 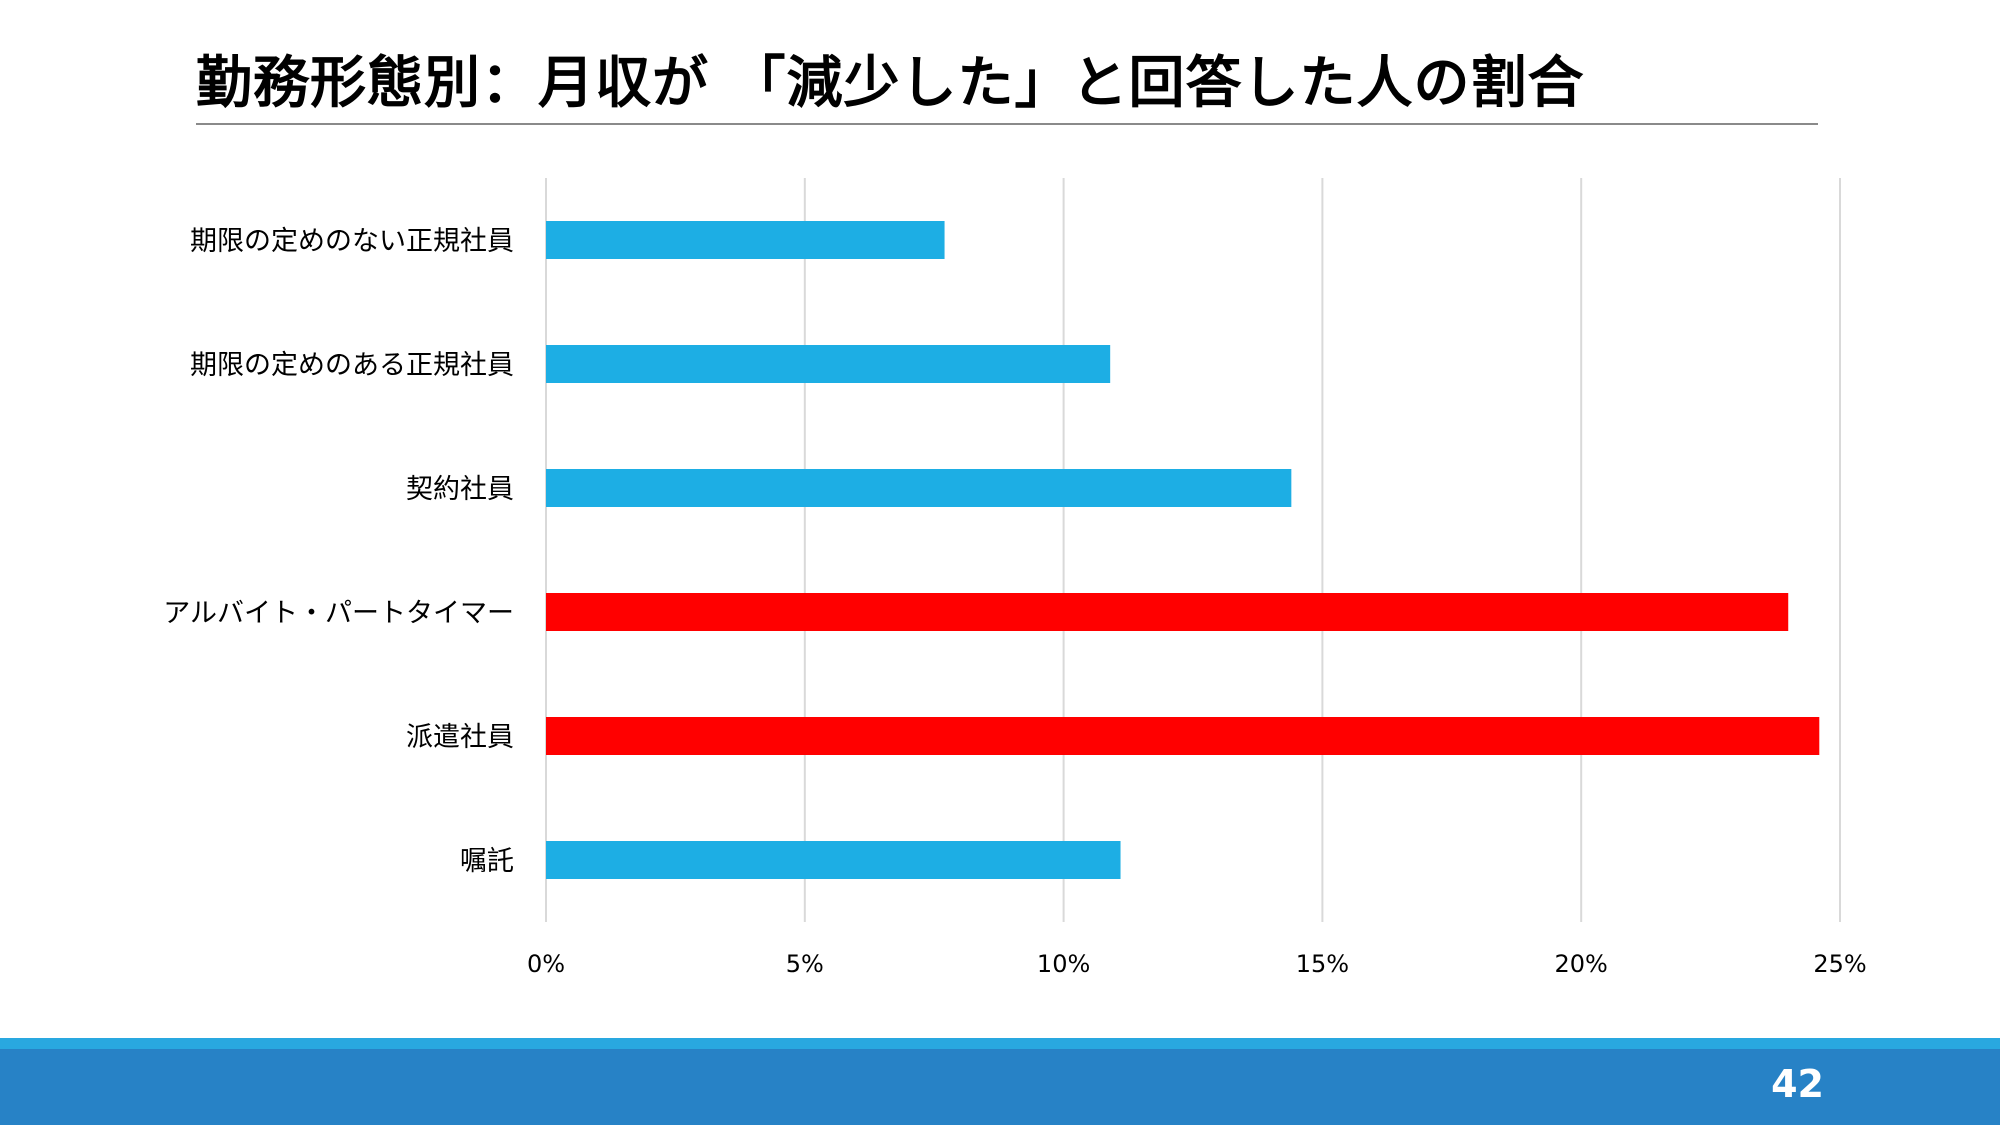 What do you see at coordinates (352, 241) in the screenshot?
I see `category-label: 期限の定めのない正規社員` at bounding box center [352, 241].